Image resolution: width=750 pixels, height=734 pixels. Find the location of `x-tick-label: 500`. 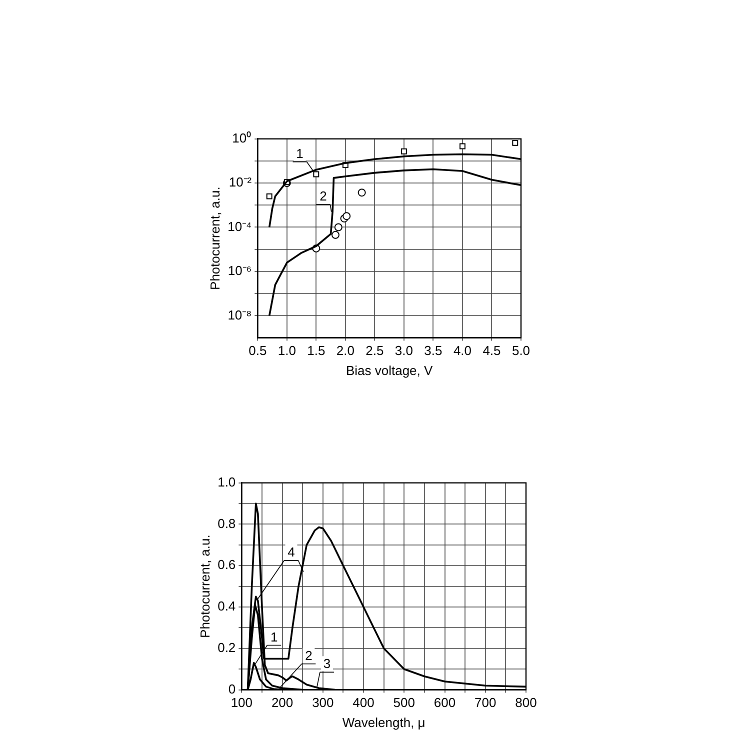

x-tick-label: 500 is located at coordinates (404, 702).